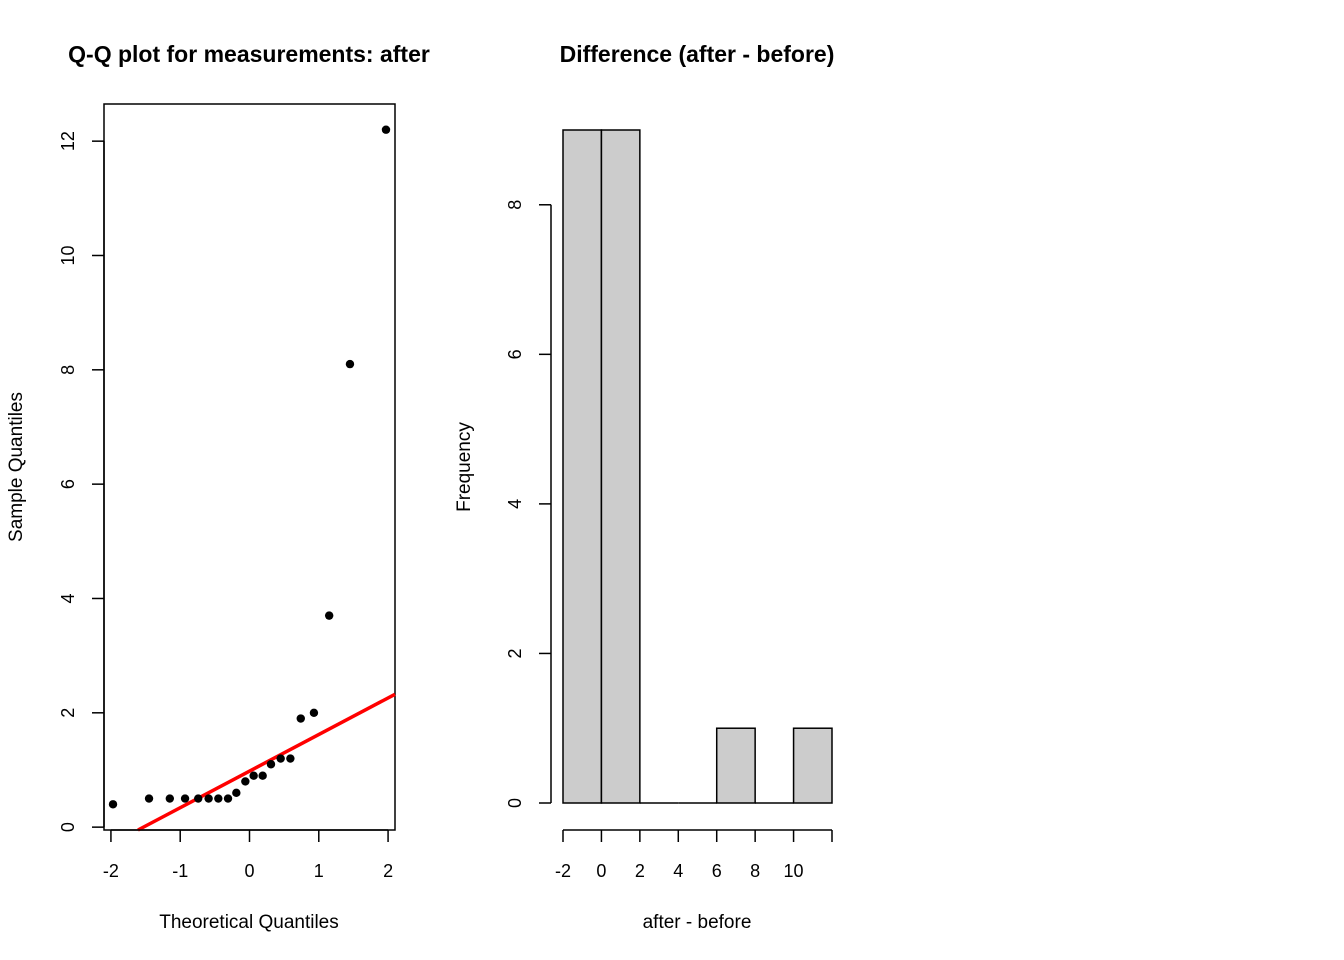  I want to click on histogram-title: Difference (after - before), so click(697, 54).